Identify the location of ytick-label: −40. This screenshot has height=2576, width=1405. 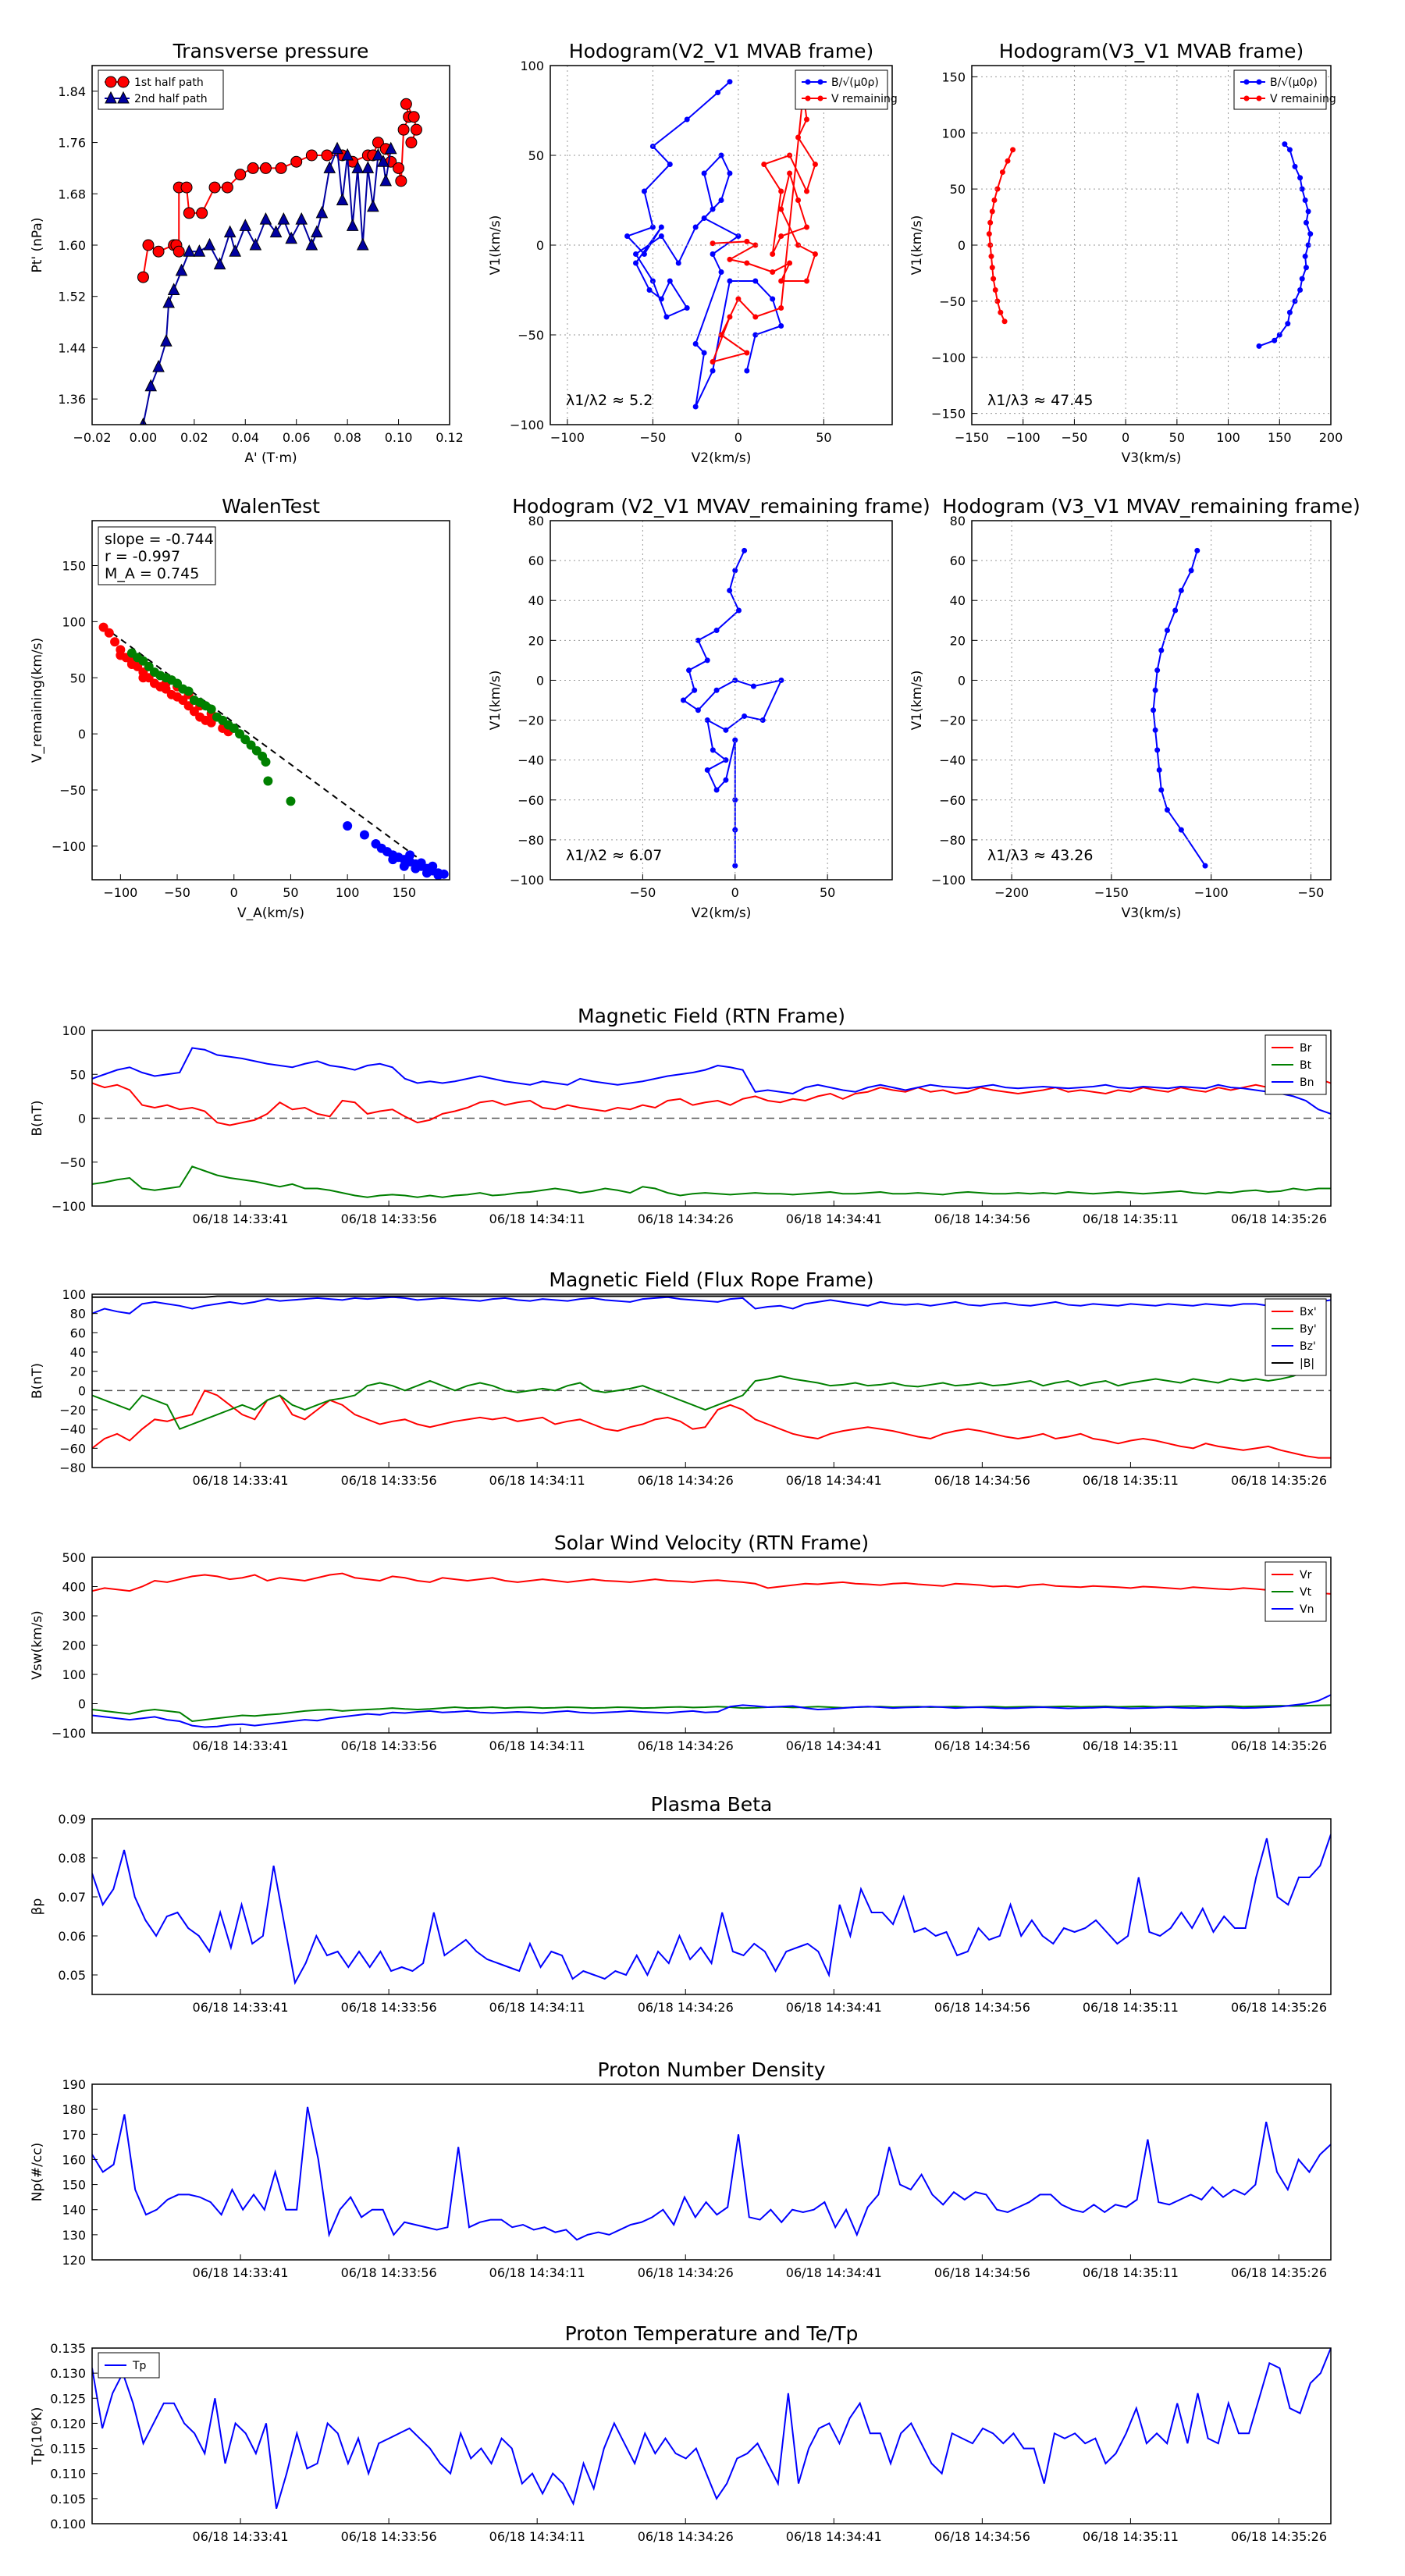
(953, 760).